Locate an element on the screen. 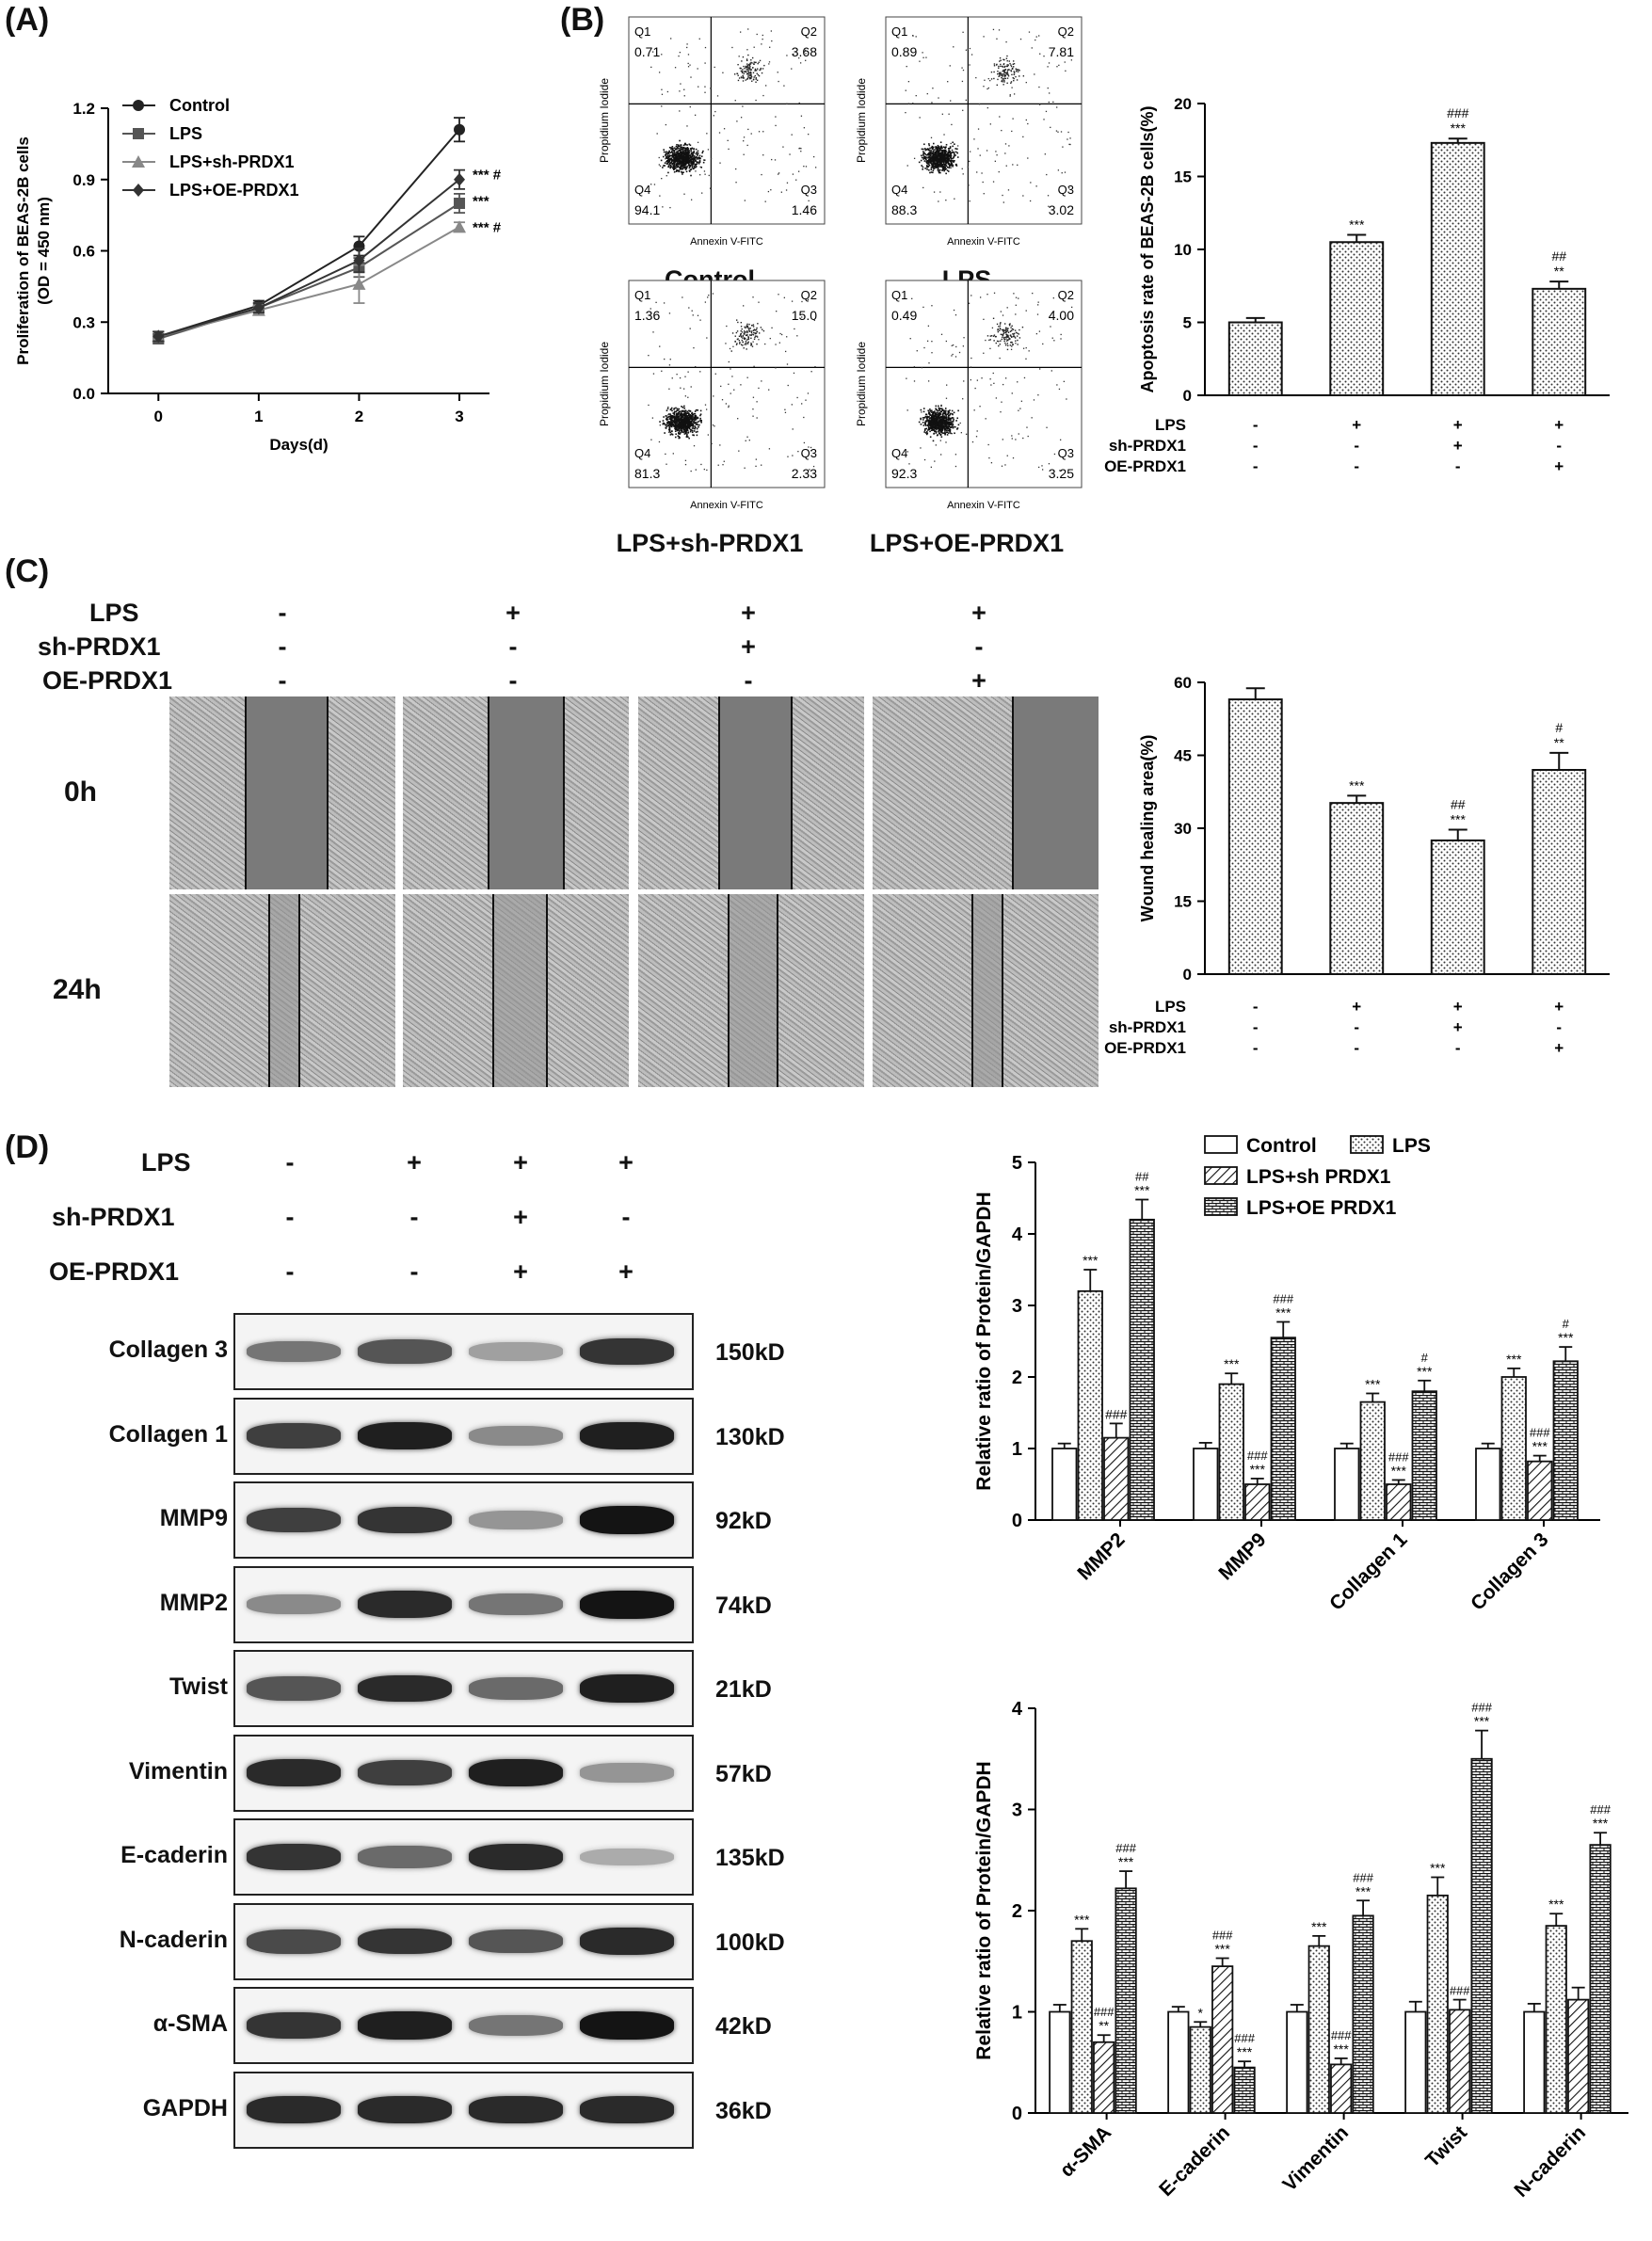 Image resolution: width=1652 pixels, height=2241 pixels. condition-label: OE-PRDX1 is located at coordinates (114, 1271).